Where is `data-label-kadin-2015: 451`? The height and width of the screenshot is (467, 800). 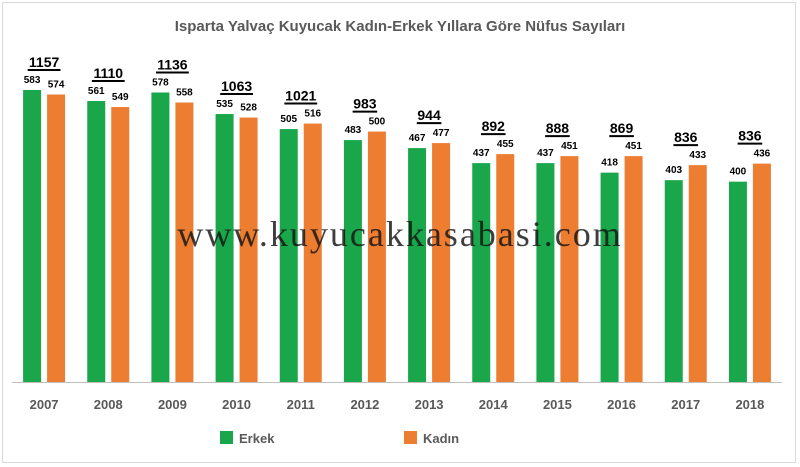 data-label-kadin-2015: 451 is located at coordinates (569, 146).